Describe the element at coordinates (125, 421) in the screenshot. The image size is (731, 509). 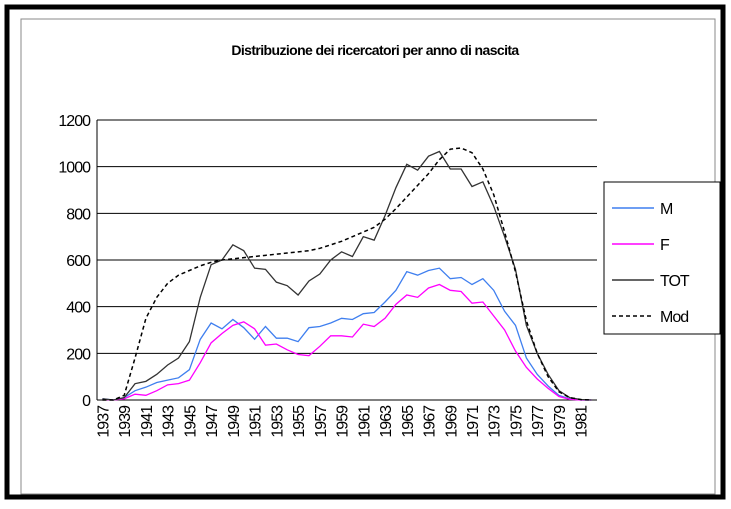
I see `x-tick-label: 1939` at that location.